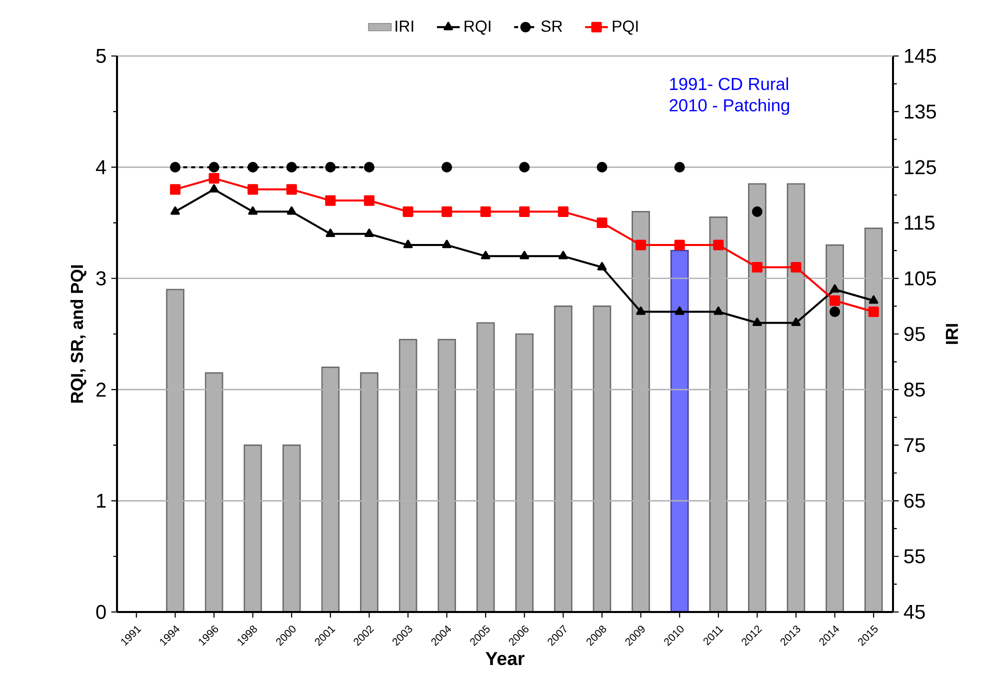 This screenshot has height=692, width=999. What do you see at coordinates (920, 167) in the screenshot?
I see `y2-tick-label: 125` at bounding box center [920, 167].